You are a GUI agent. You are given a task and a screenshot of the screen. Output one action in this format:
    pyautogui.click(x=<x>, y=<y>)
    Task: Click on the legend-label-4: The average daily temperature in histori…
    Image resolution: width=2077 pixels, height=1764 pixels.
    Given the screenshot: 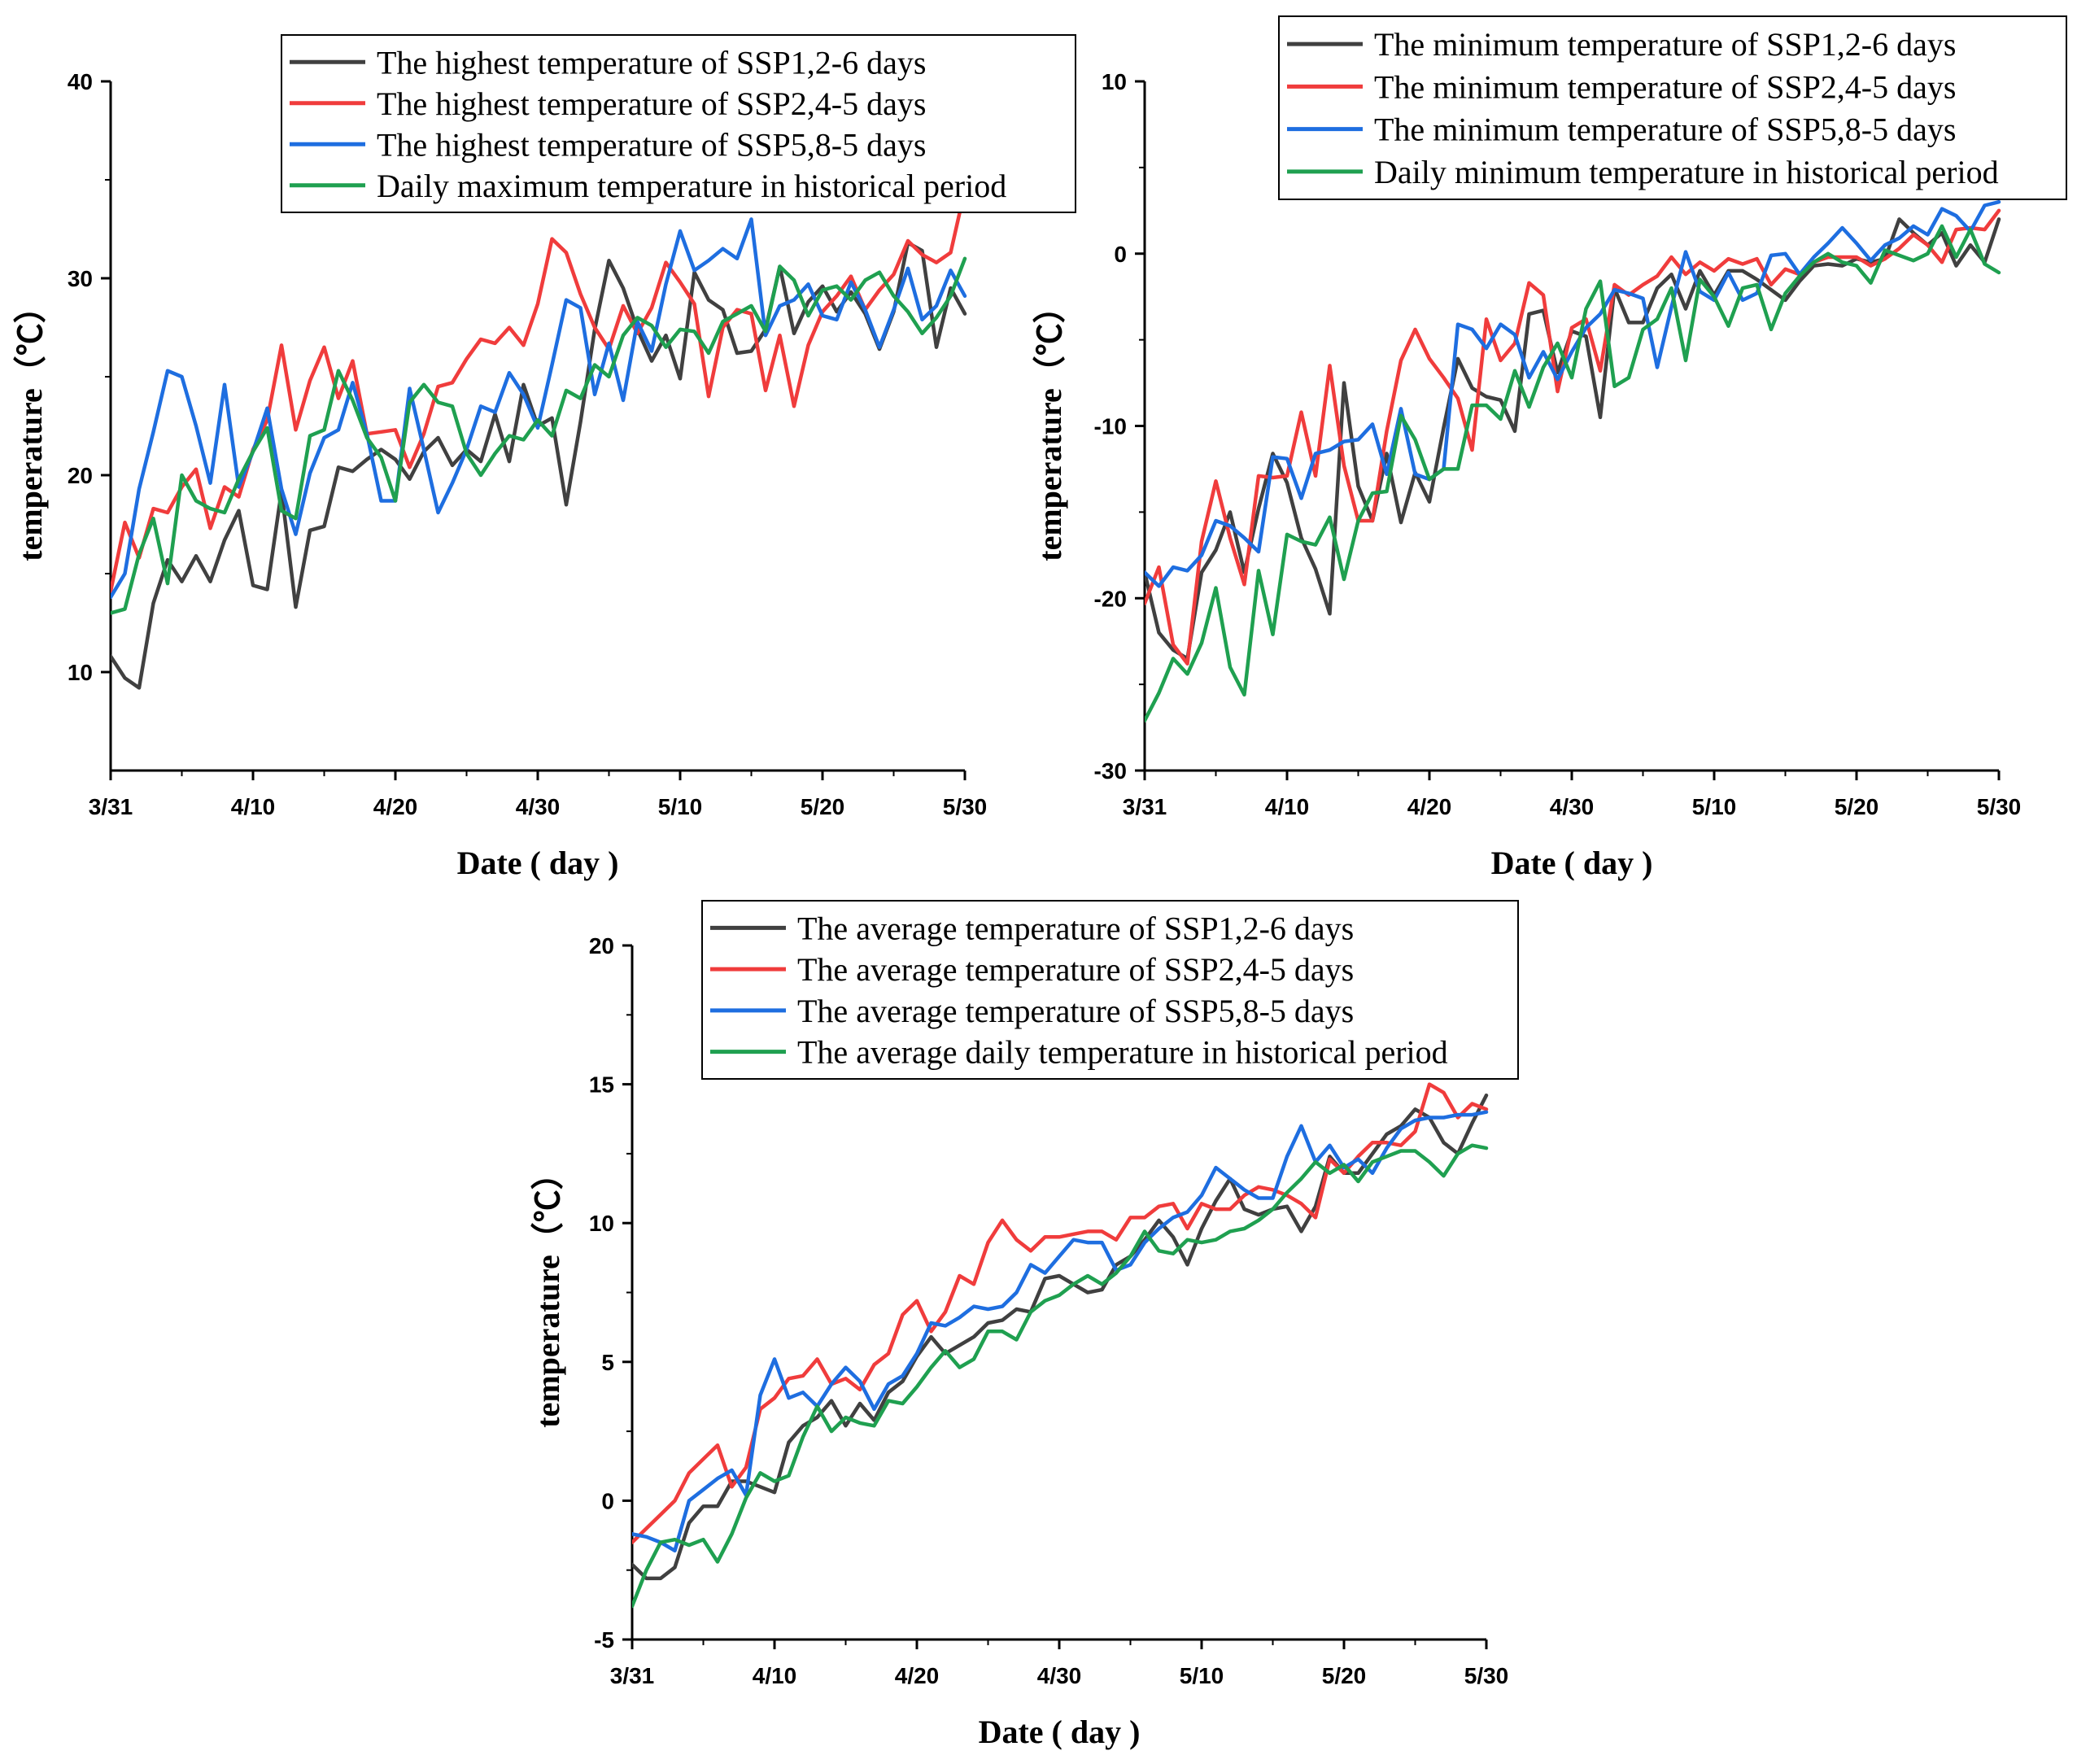 What is the action you would take?
    pyautogui.click(x=1122, y=1052)
    